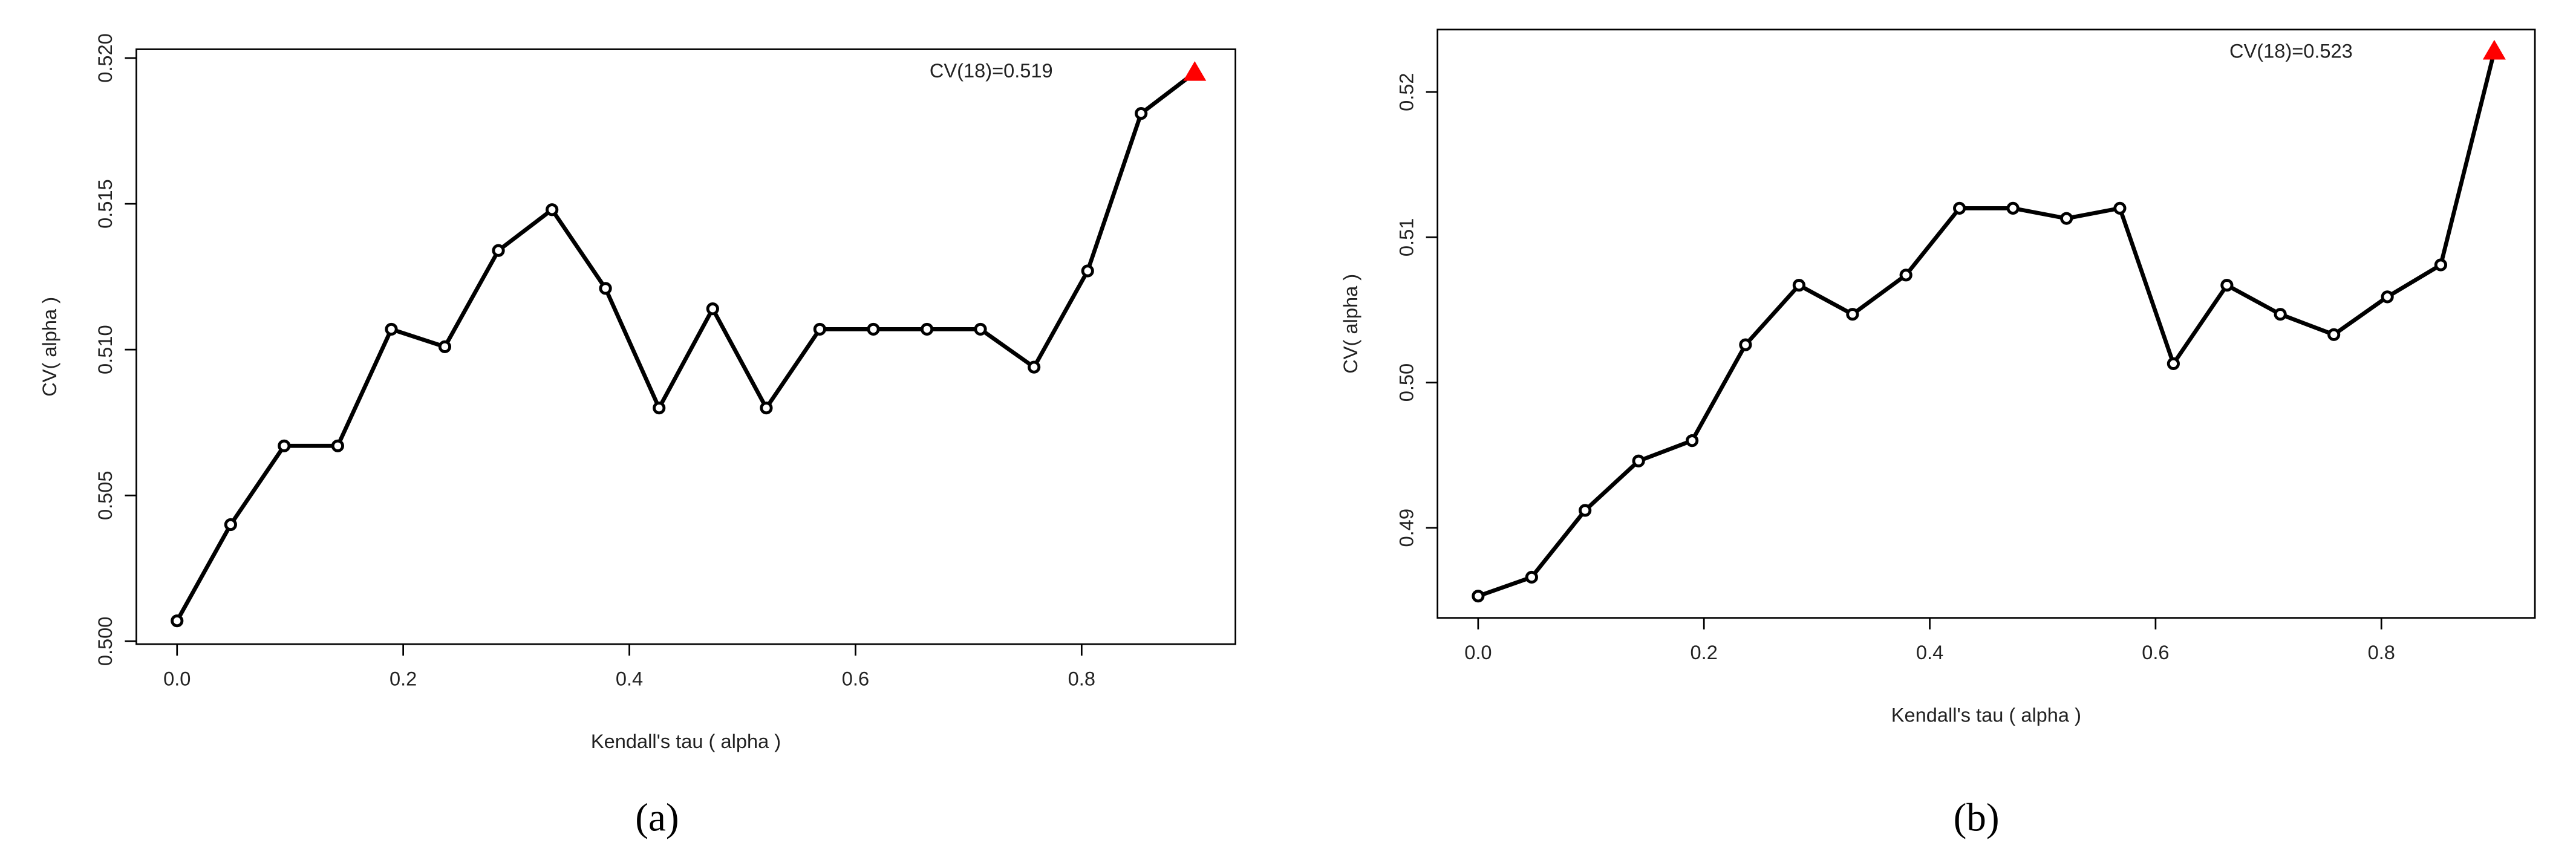 The image size is (2576, 866). What do you see at coordinates (105, 58) in the screenshot?
I see `y-tick-label: 0.520` at bounding box center [105, 58].